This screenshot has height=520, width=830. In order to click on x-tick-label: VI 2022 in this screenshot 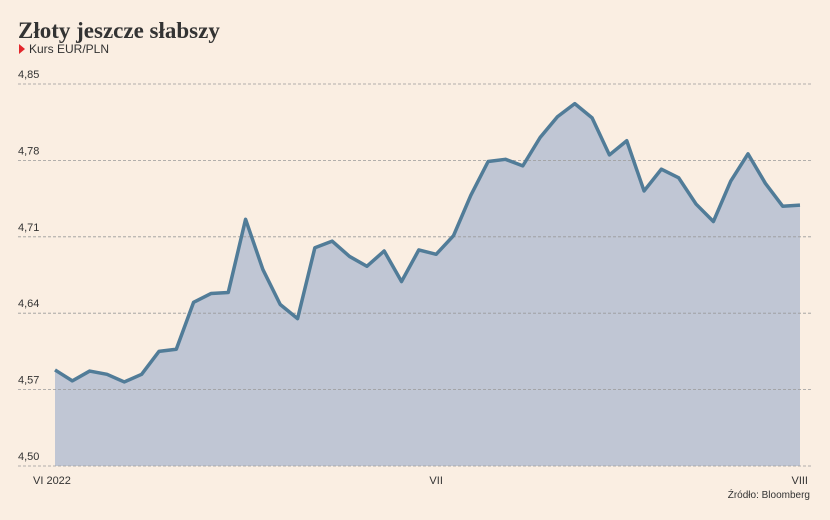, I will do `click(52, 481)`.